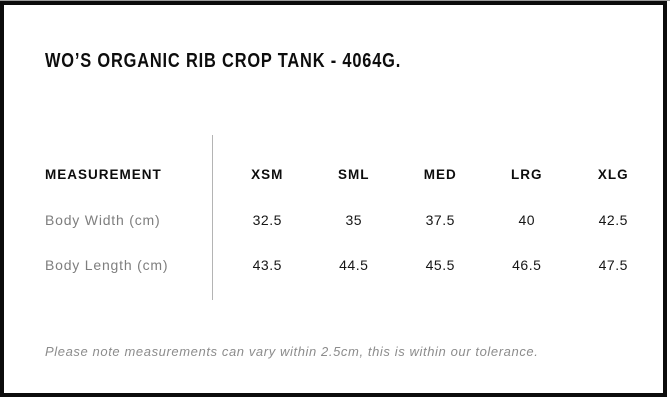 The height and width of the screenshot is (400, 670). Describe the element at coordinates (613, 174) in the screenshot. I see `size-column-header-xlg: XLG` at that location.